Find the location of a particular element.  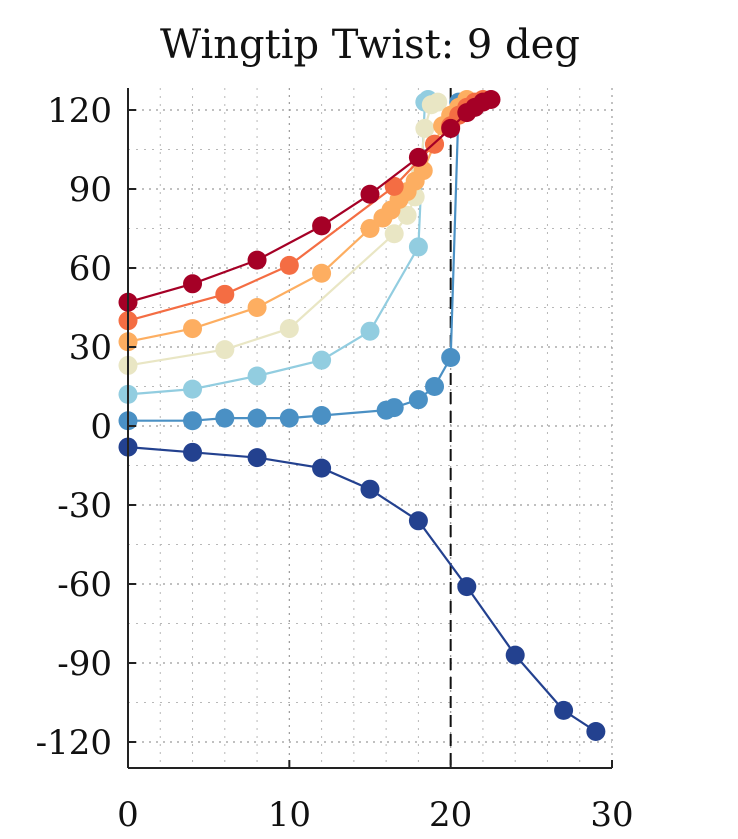

y-tick-label: 90 is located at coordinates (90, 190).